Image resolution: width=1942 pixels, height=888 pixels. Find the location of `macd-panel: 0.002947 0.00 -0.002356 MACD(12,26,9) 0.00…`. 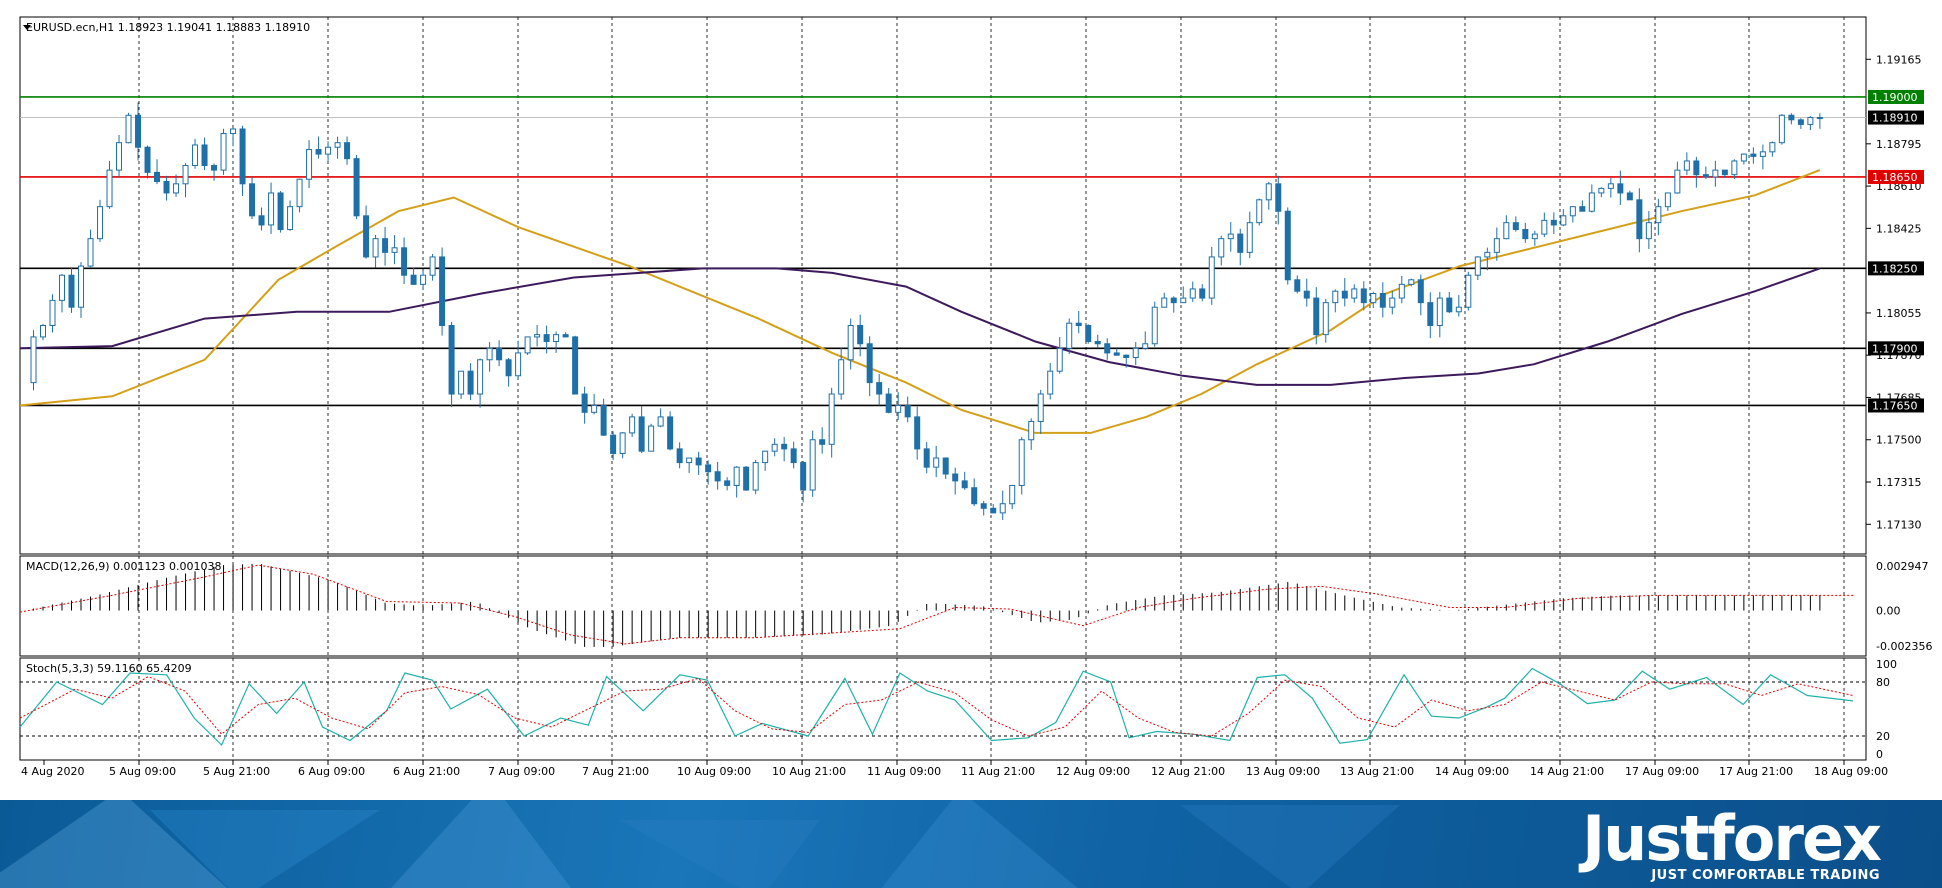

macd-panel: 0.002947 0.00 -0.002356 MACD(12,26,9) 0.00… is located at coordinates (975, 606).